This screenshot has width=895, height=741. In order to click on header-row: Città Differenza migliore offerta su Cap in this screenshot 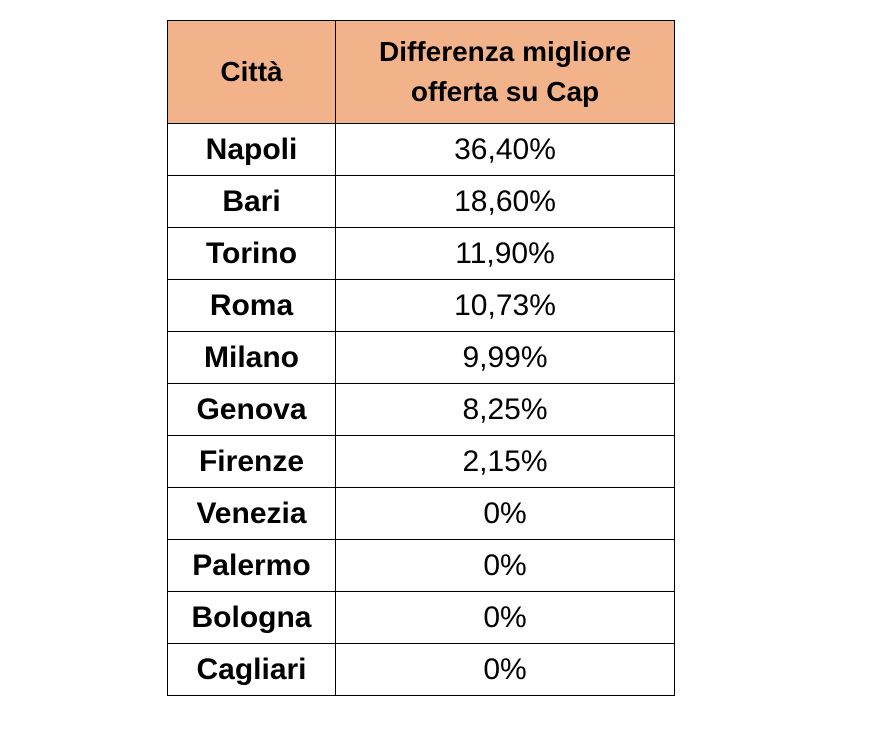, I will do `click(421, 72)`.